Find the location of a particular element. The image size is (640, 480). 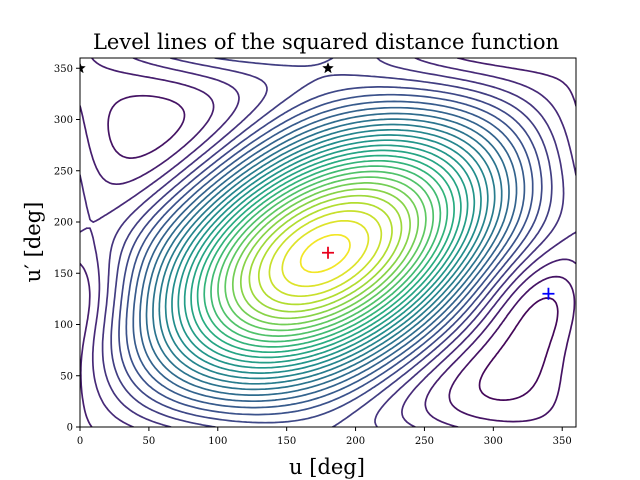

y-tick-label: 50 is located at coordinates (66, 376).